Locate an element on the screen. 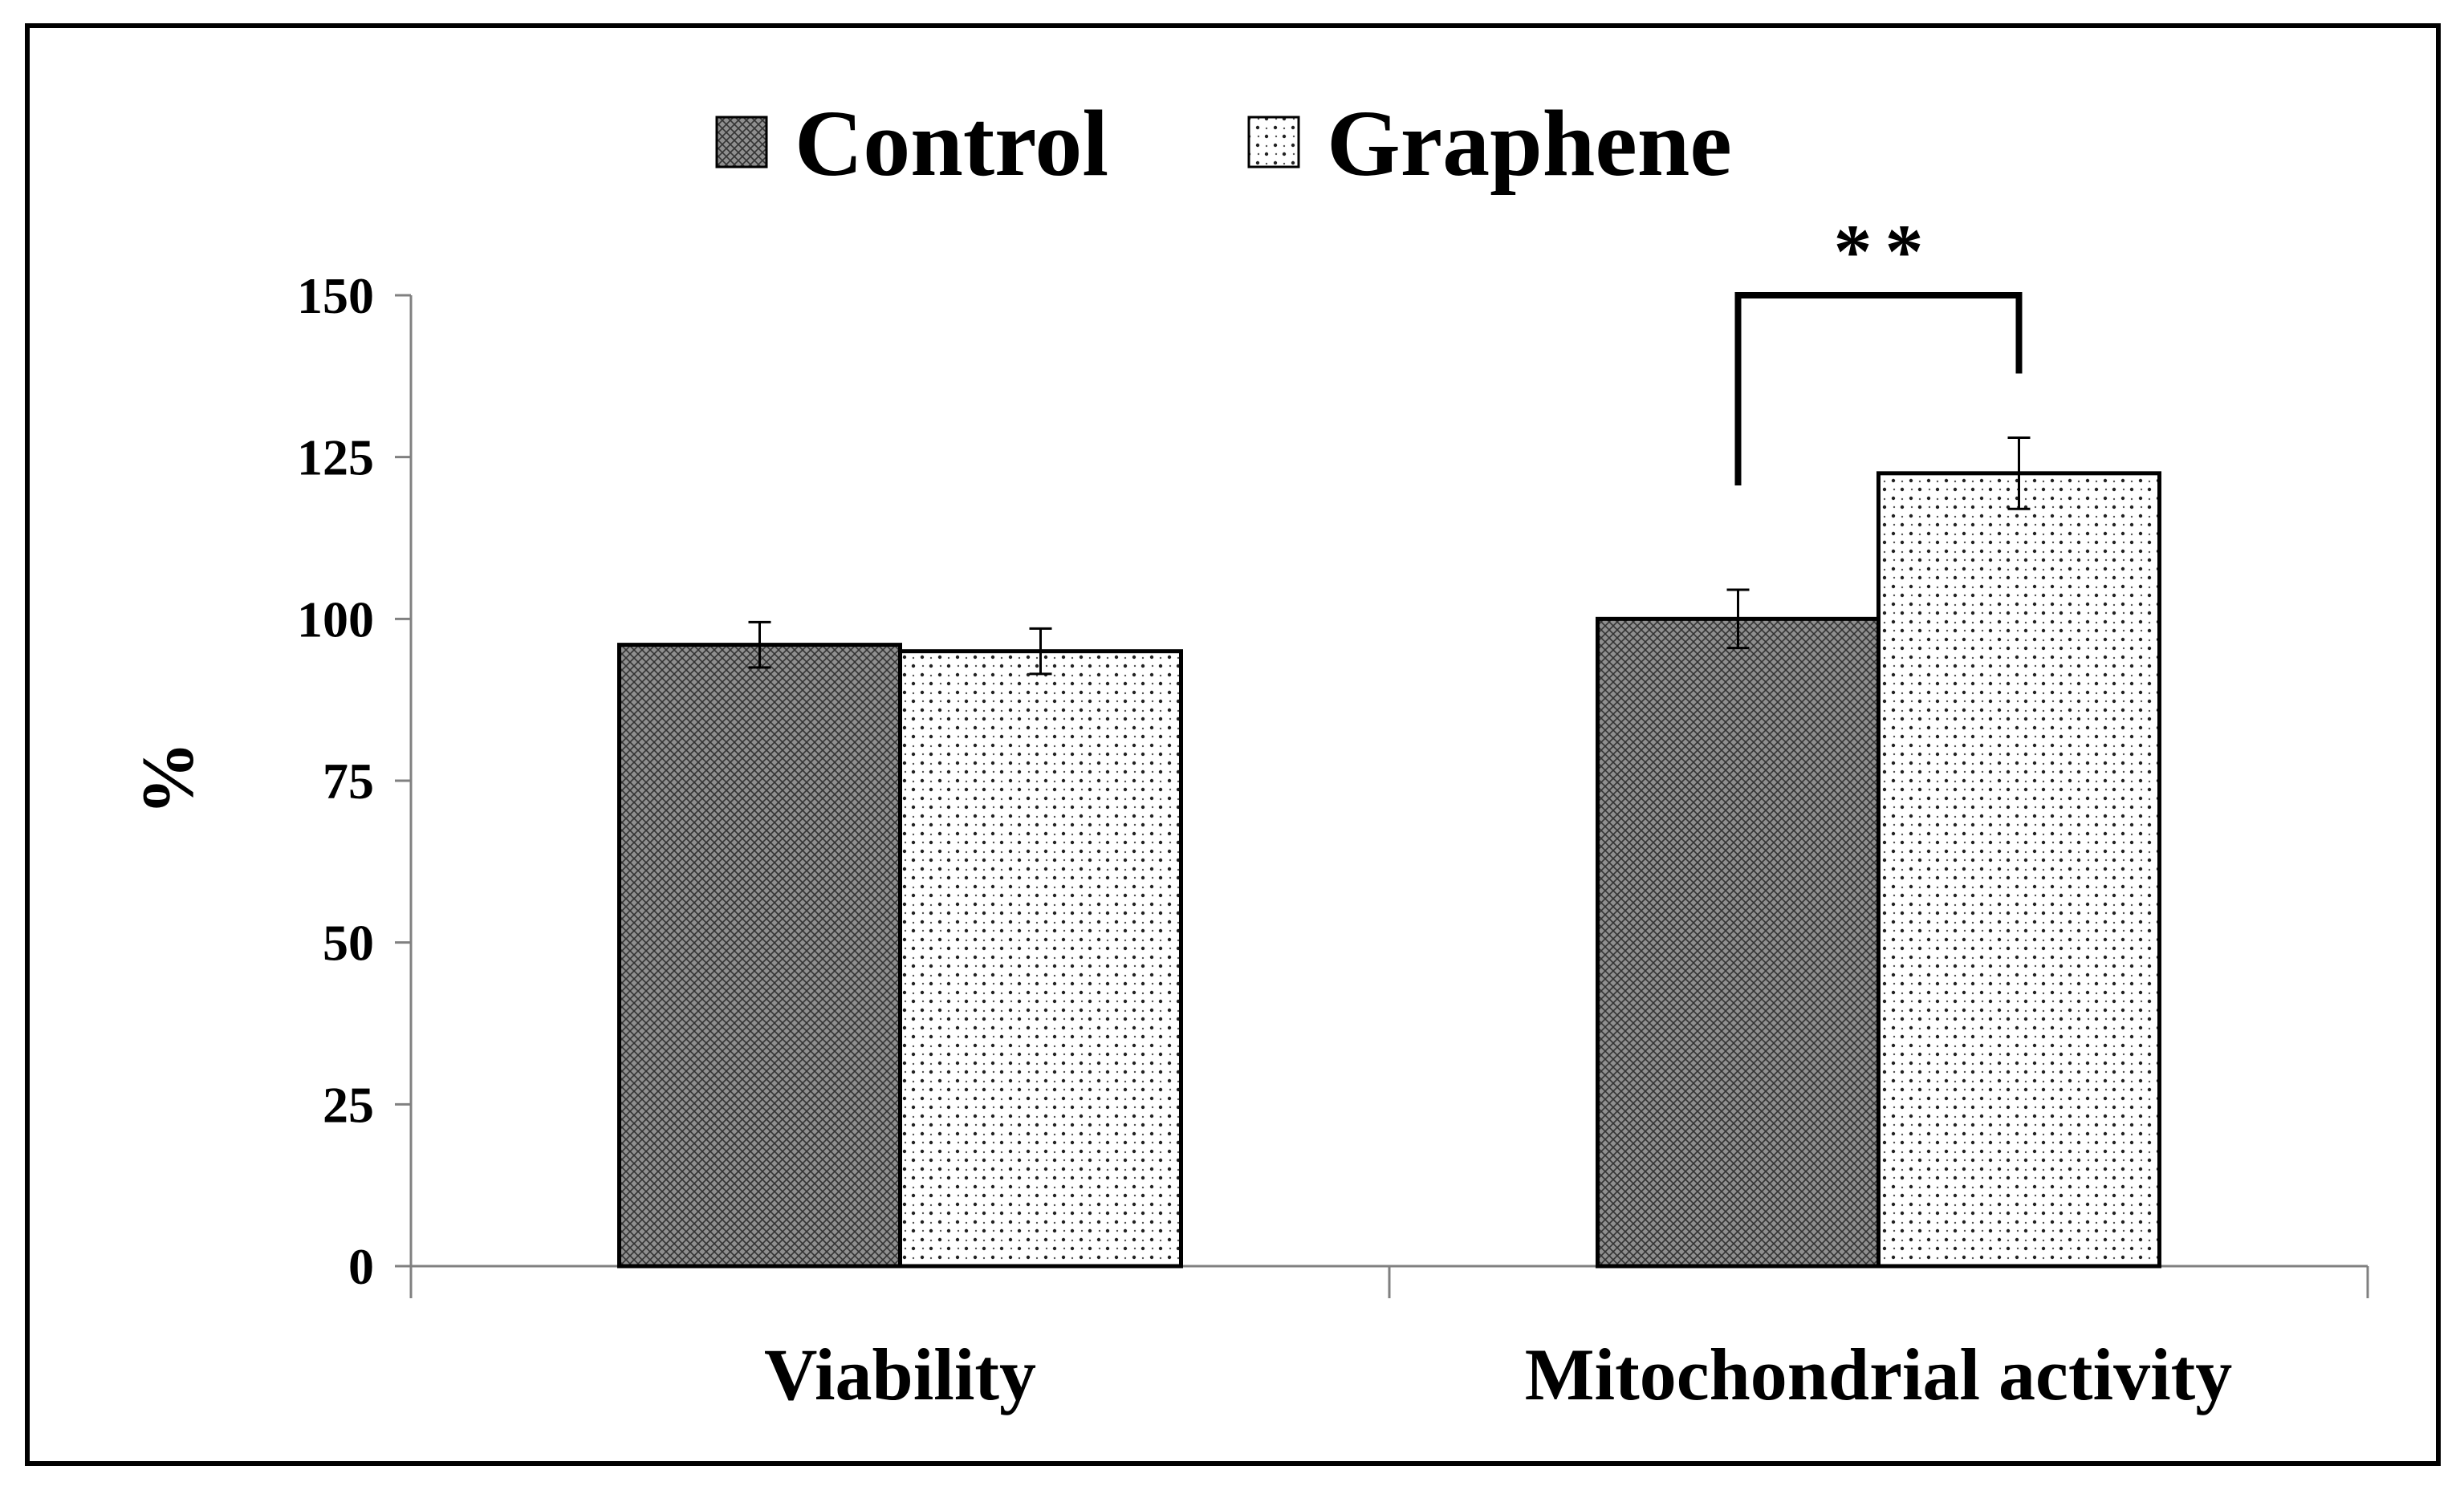 This screenshot has height=1490, width=2464. y-axis-label: % is located at coordinates (168, 778).